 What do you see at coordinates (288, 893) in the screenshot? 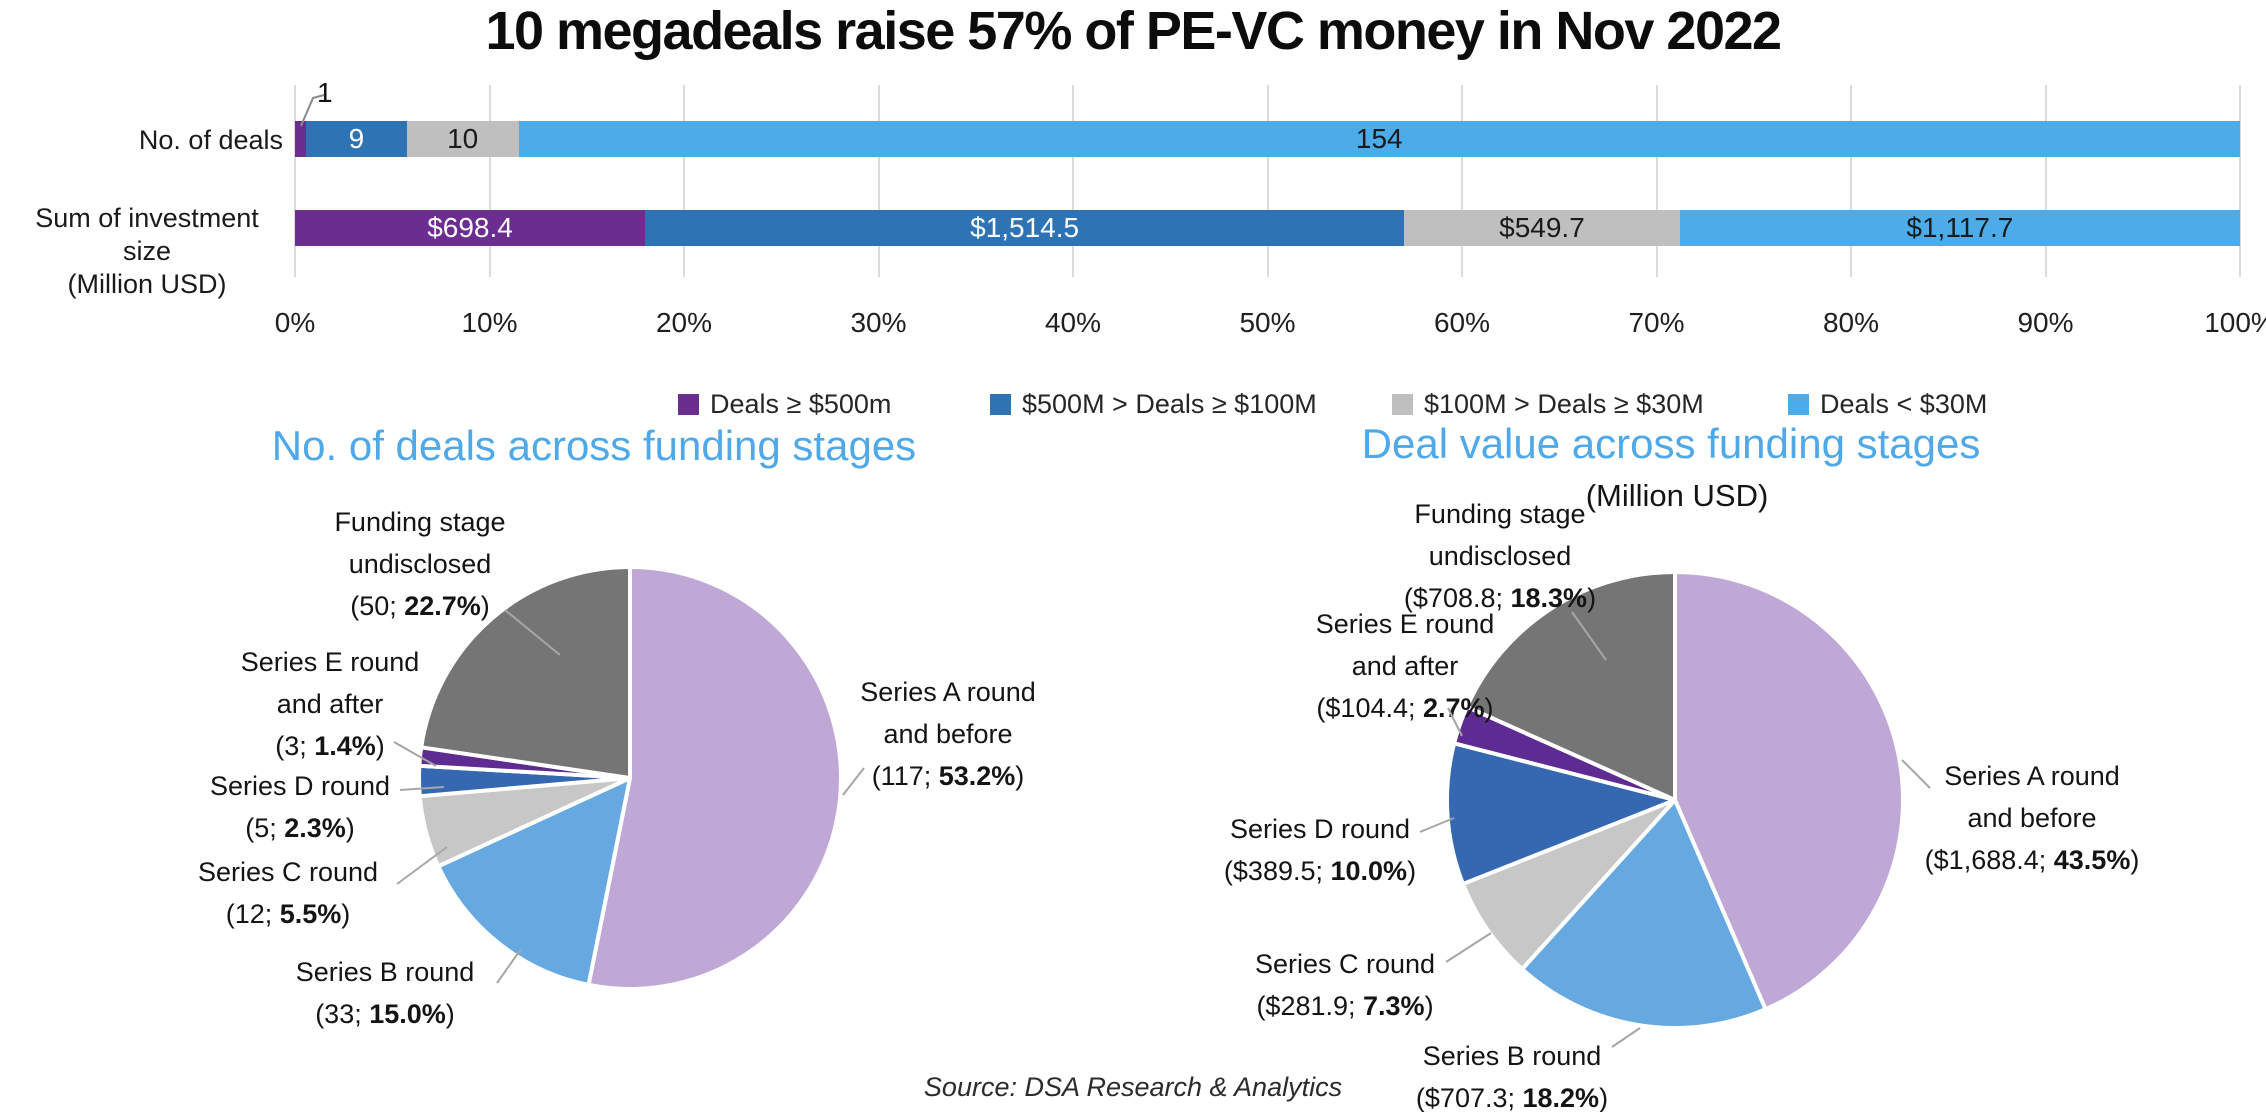
I see `pie-label-series-c: Series C round (12; 5.5%)` at bounding box center [288, 893].